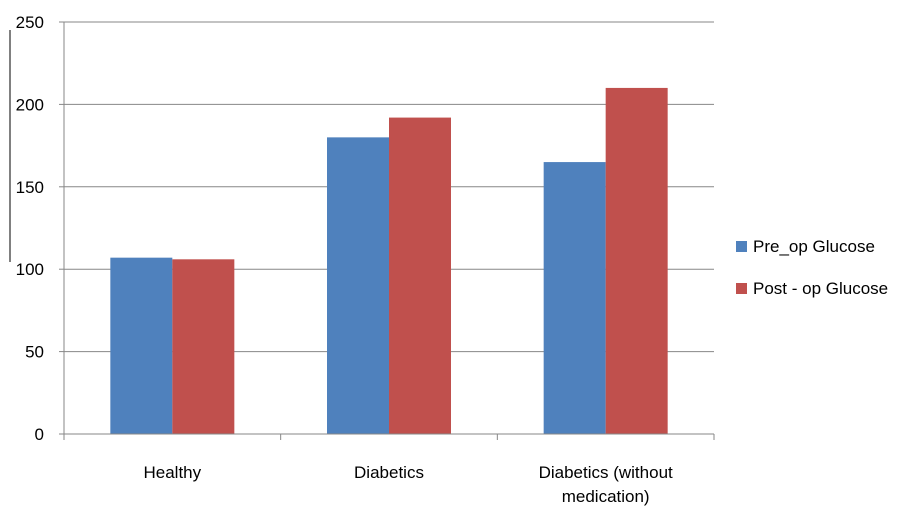  I want to click on legend-label: Post - op Glucose, so click(820, 288).